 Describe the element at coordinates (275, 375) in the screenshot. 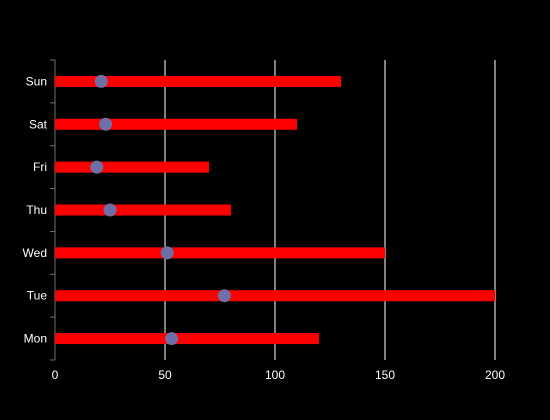

I see `x-tick-label-100: 100` at that location.